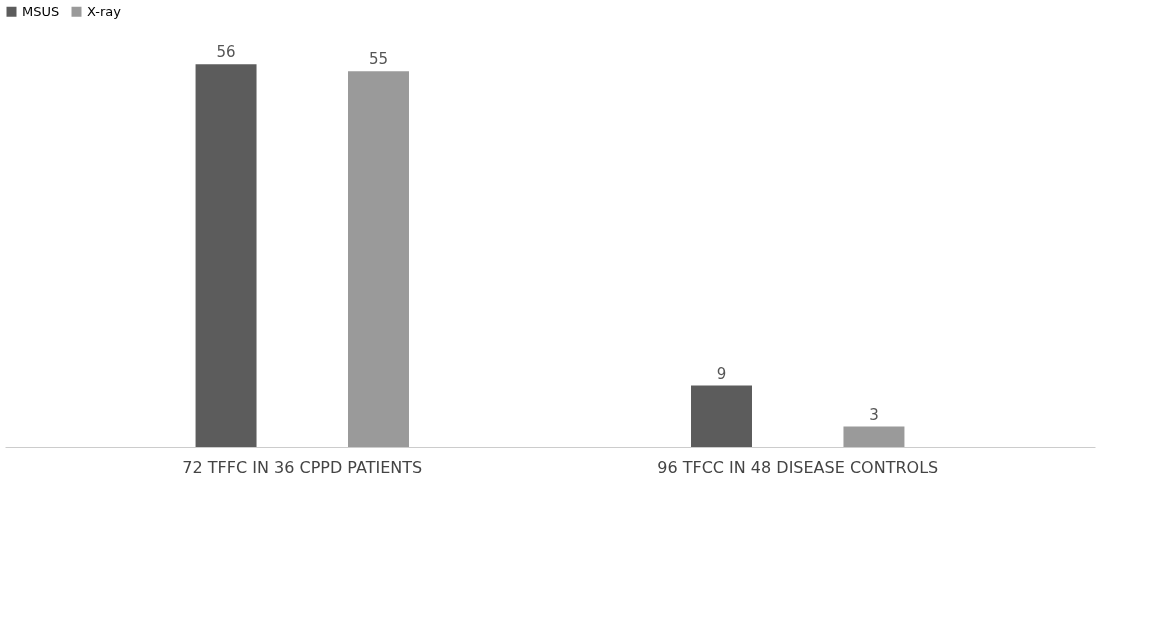 This screenshot has height=631, width=1167. What do you see at coordinates (798, 467) in the screenshot?
I see `x-tick-label: 96 TFCC IN 48 DISEASE CONTROLS` at bounding box center [798, 467].